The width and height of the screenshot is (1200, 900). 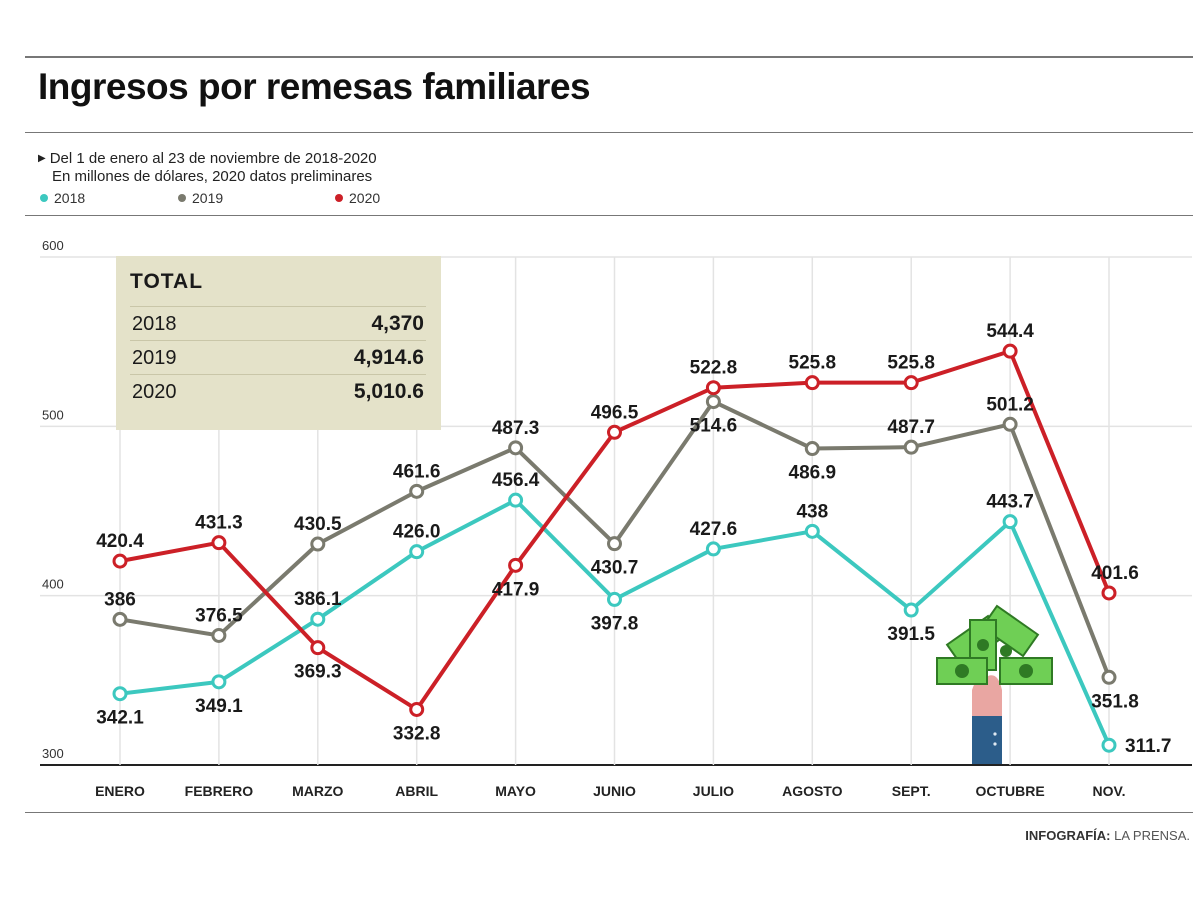 What do you see at coordinates (995, 744) in the screenshot?
I see `sleeve-button-shape` at bounding box center [995, 744].